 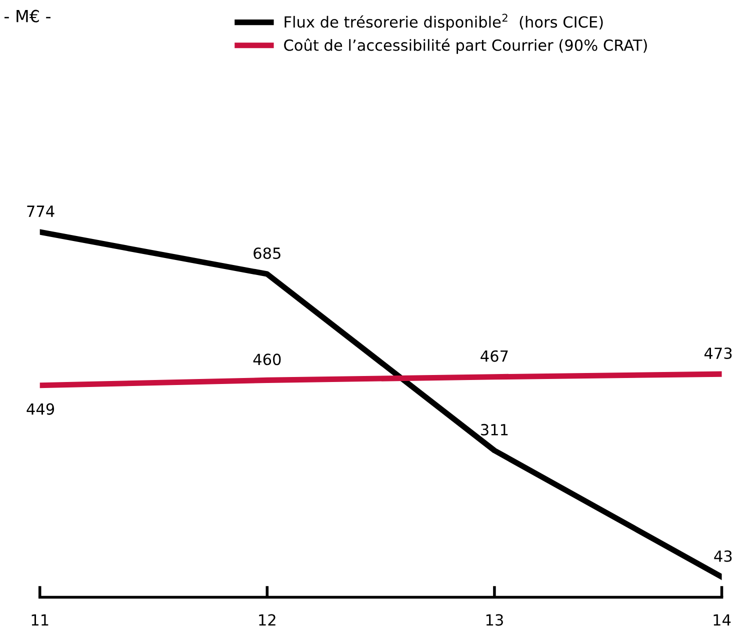 I want to click on data-label: 467, so click(x=494, y=356).